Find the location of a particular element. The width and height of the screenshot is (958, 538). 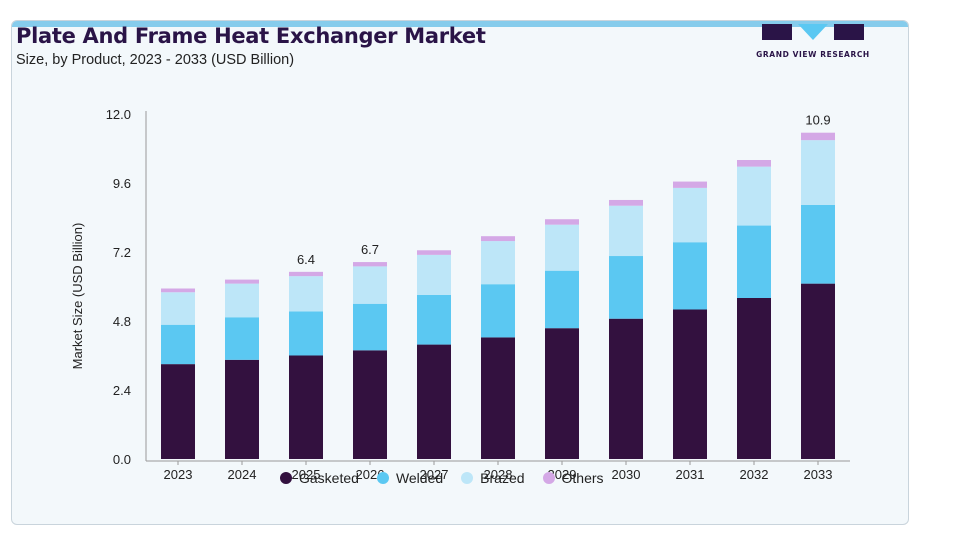

y-tick-label: 12.0 is located at coordinates (118, 114).